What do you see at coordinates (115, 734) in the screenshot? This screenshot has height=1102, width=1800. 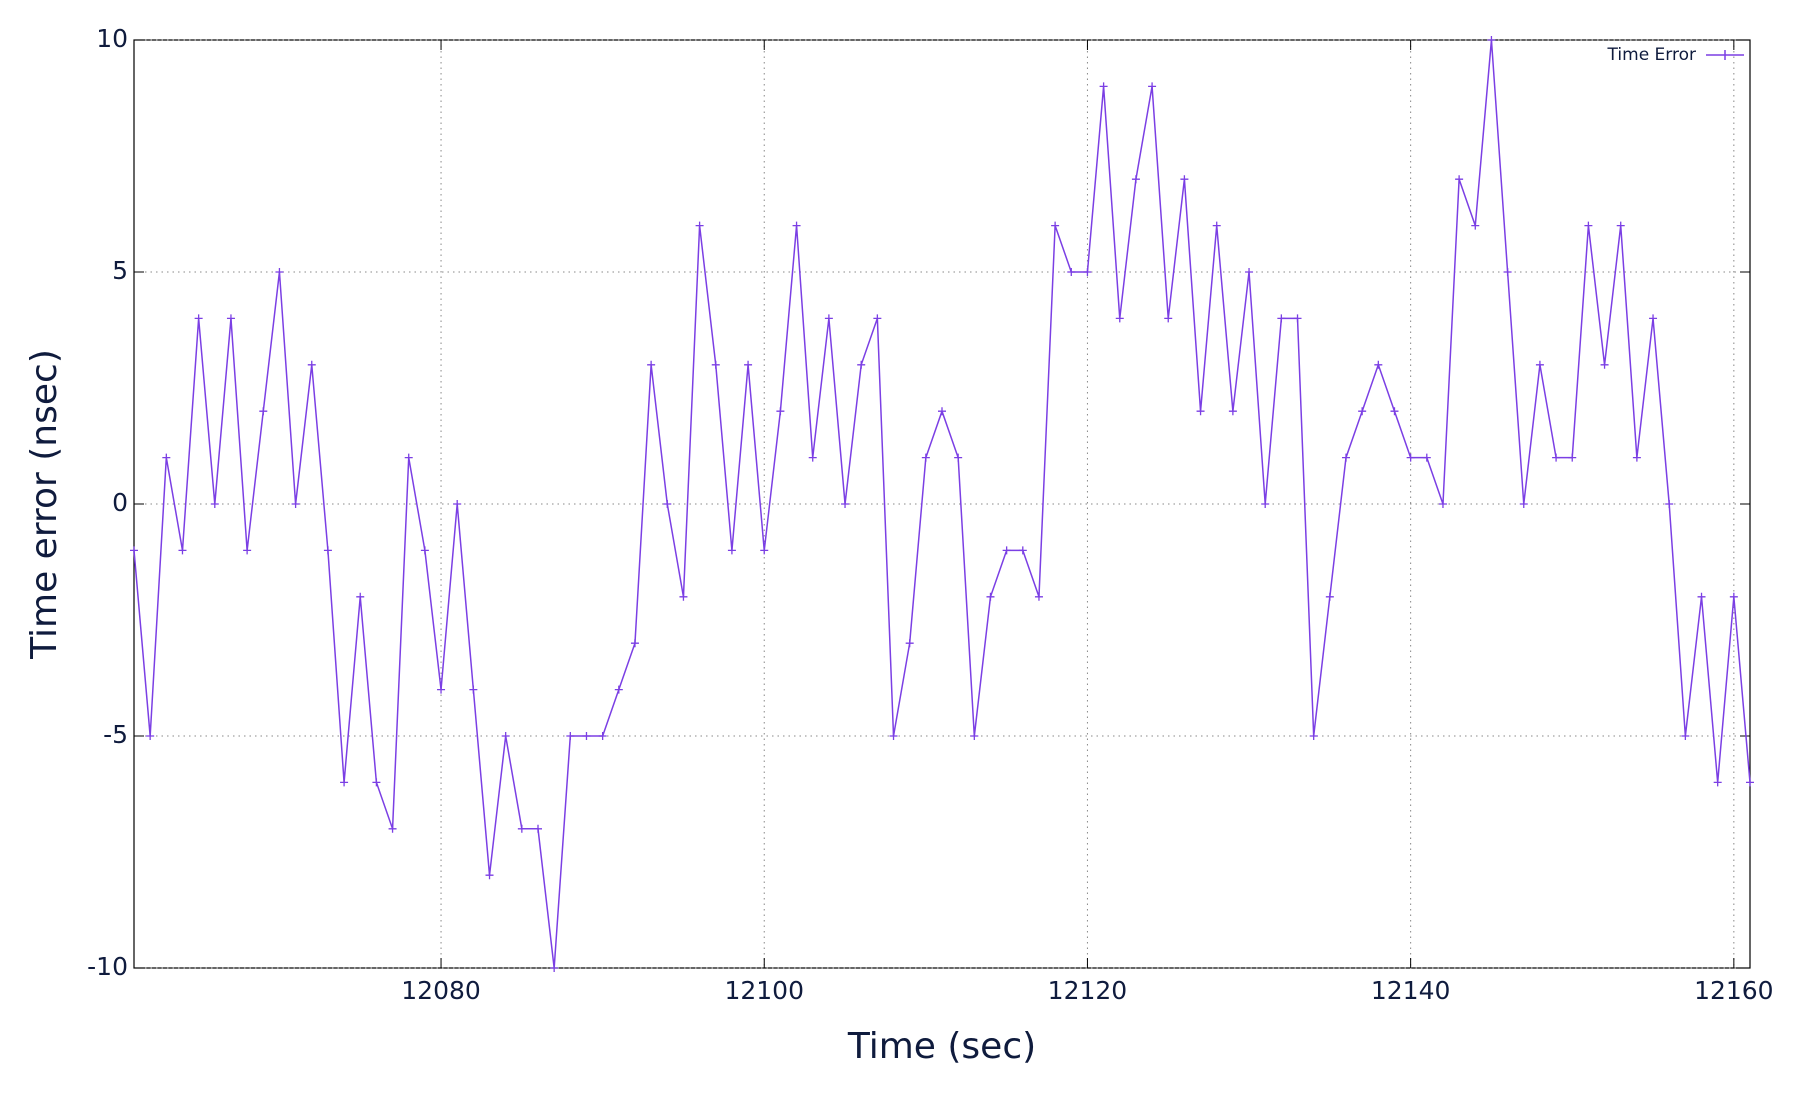 I see `y-tick-label: -5` at bounding box center [115, 734].